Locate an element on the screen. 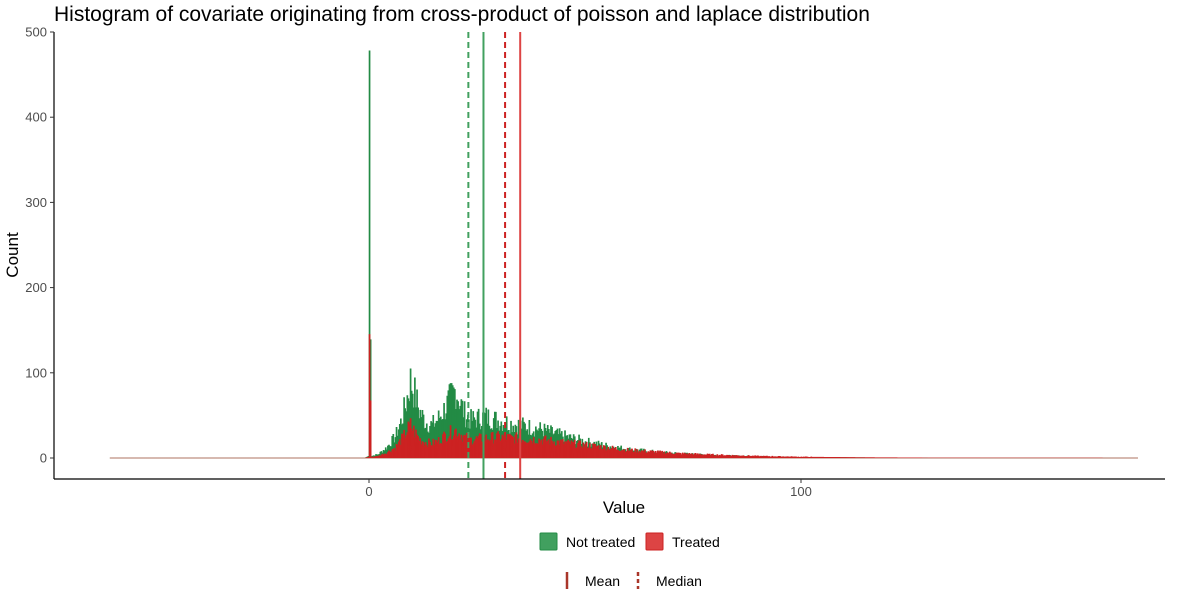  y-tick-label-200: 200 is located at coordinates (36, 287).